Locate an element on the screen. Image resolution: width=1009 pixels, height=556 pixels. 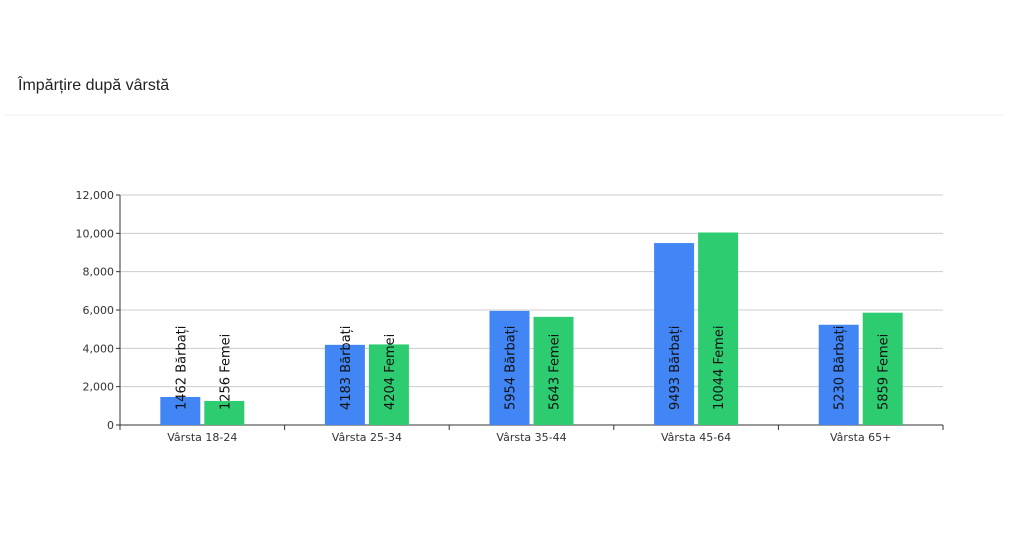
value-label: 5954 Bărbați is located at coordinates (511, 368).